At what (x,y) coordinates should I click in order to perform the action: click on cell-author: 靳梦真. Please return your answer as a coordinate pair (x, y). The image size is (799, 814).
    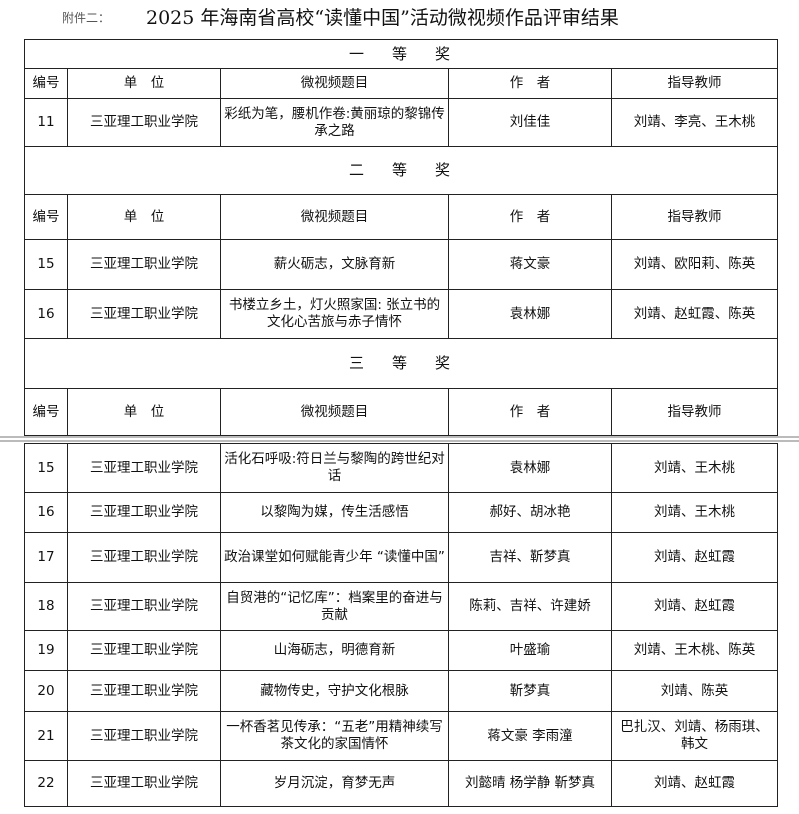
    Looking at the image, I should click on (530, 691).